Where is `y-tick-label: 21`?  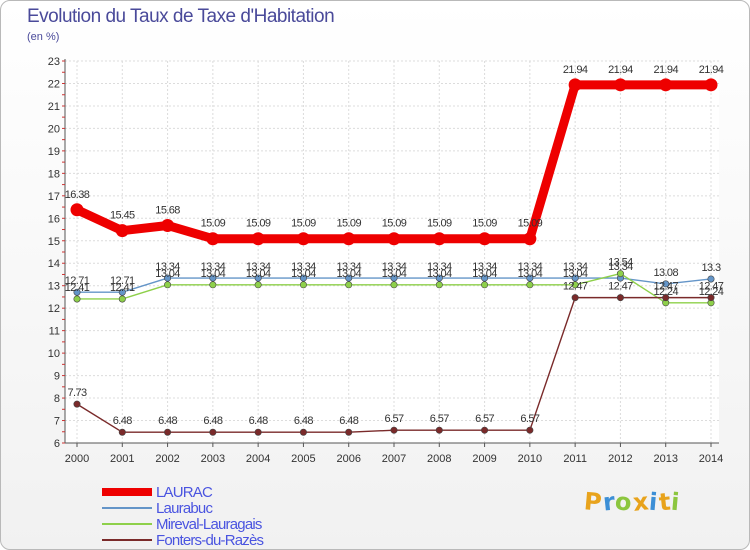
y-tick-label: 21 is located at coordinates (54, 107).